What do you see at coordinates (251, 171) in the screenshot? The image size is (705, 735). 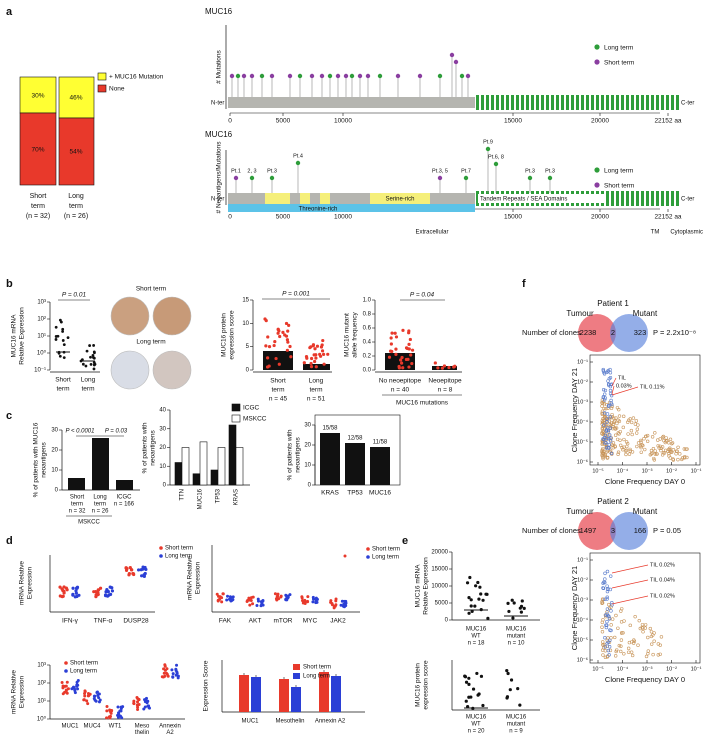 I see `patient-label: 2, 3` at bounding box center [251, 171].